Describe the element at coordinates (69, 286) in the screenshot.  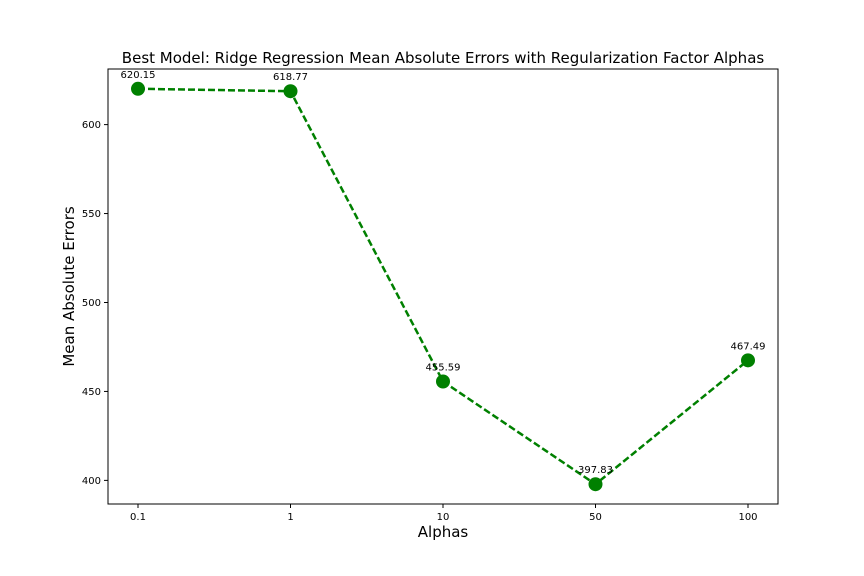
I see `y-axis-label: Mean Absolute Errors` at that location.